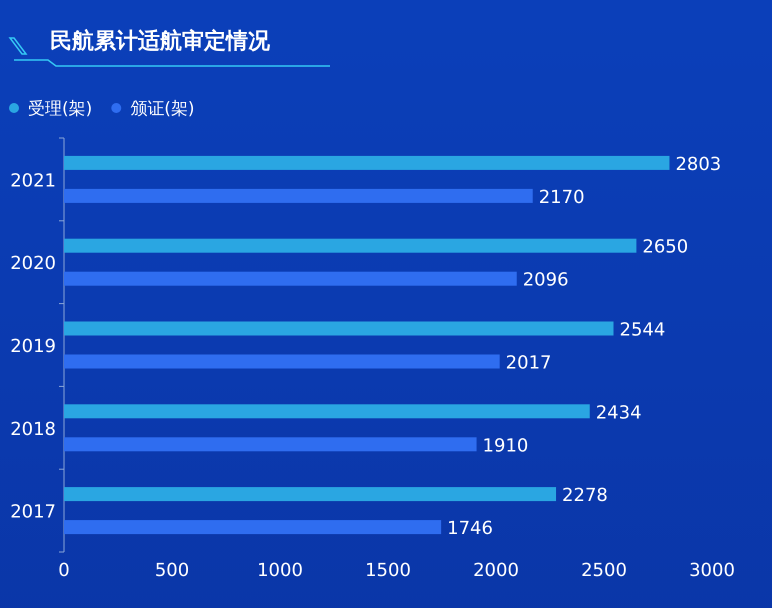 The width and height of the screenshot is (772, 608). What do you see at coordinates (33, 346) in the screenshot?
I see `y-tick-label: 2019` at bounding box center [33, 346].